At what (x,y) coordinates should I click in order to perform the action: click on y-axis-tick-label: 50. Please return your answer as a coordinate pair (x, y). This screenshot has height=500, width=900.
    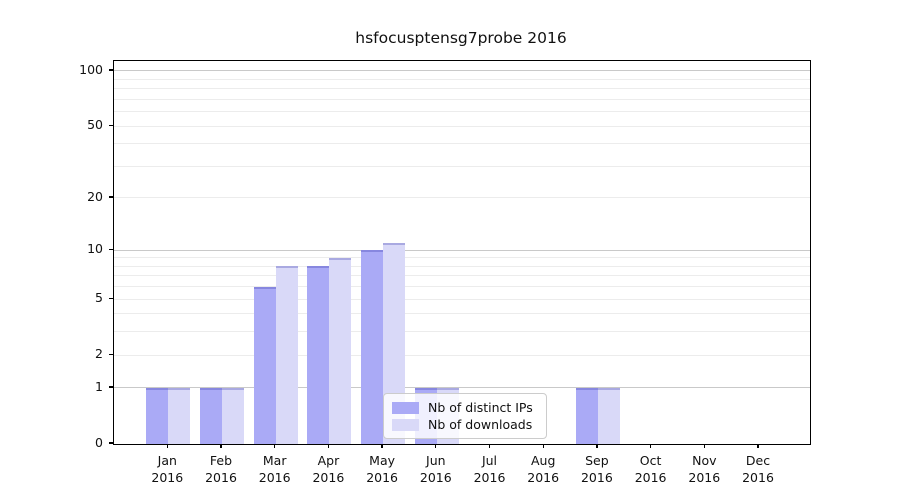
    Looking at the image, I should click on (95, 125).